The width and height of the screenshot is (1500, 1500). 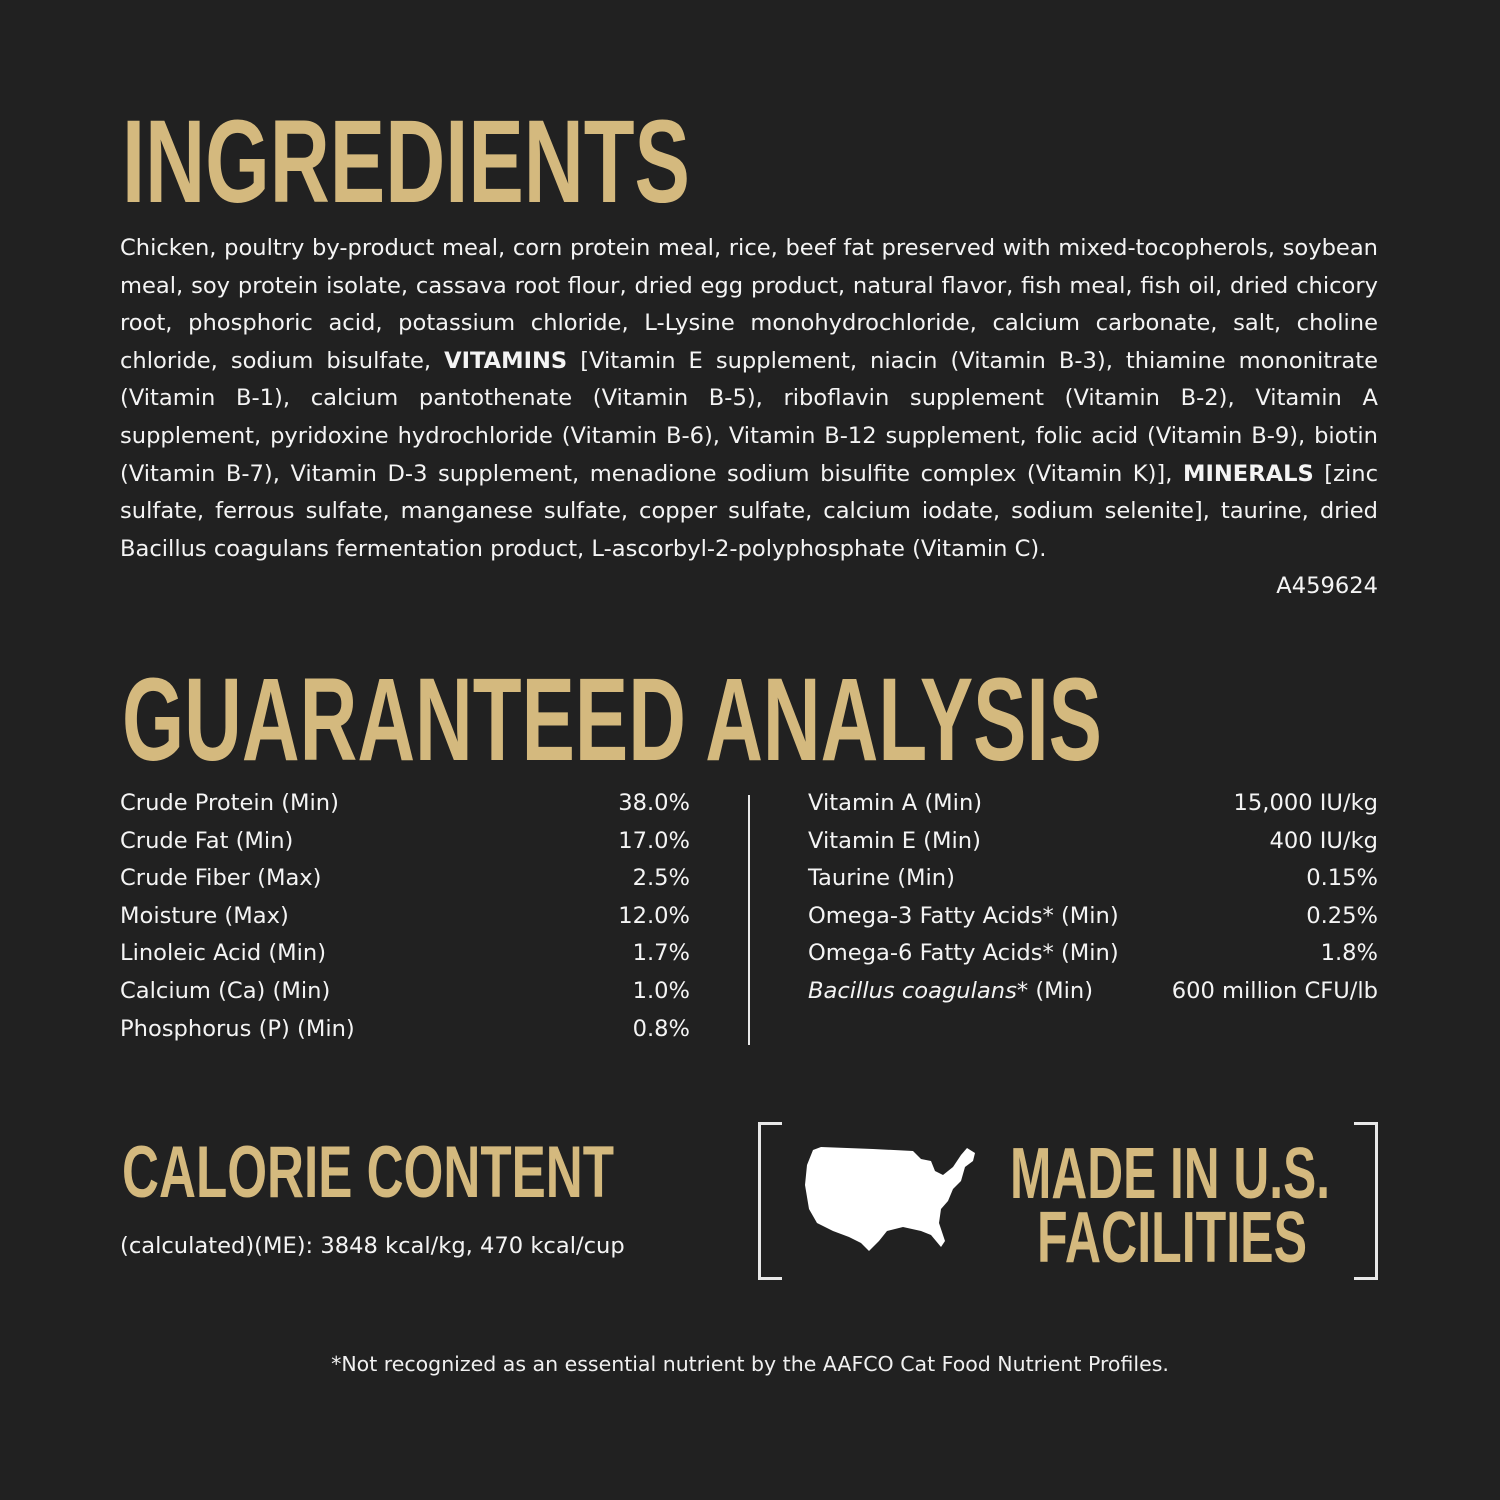 I want to click on nutrient-label: Bacillus coagulans* (Min), so click(x=950, y=992).